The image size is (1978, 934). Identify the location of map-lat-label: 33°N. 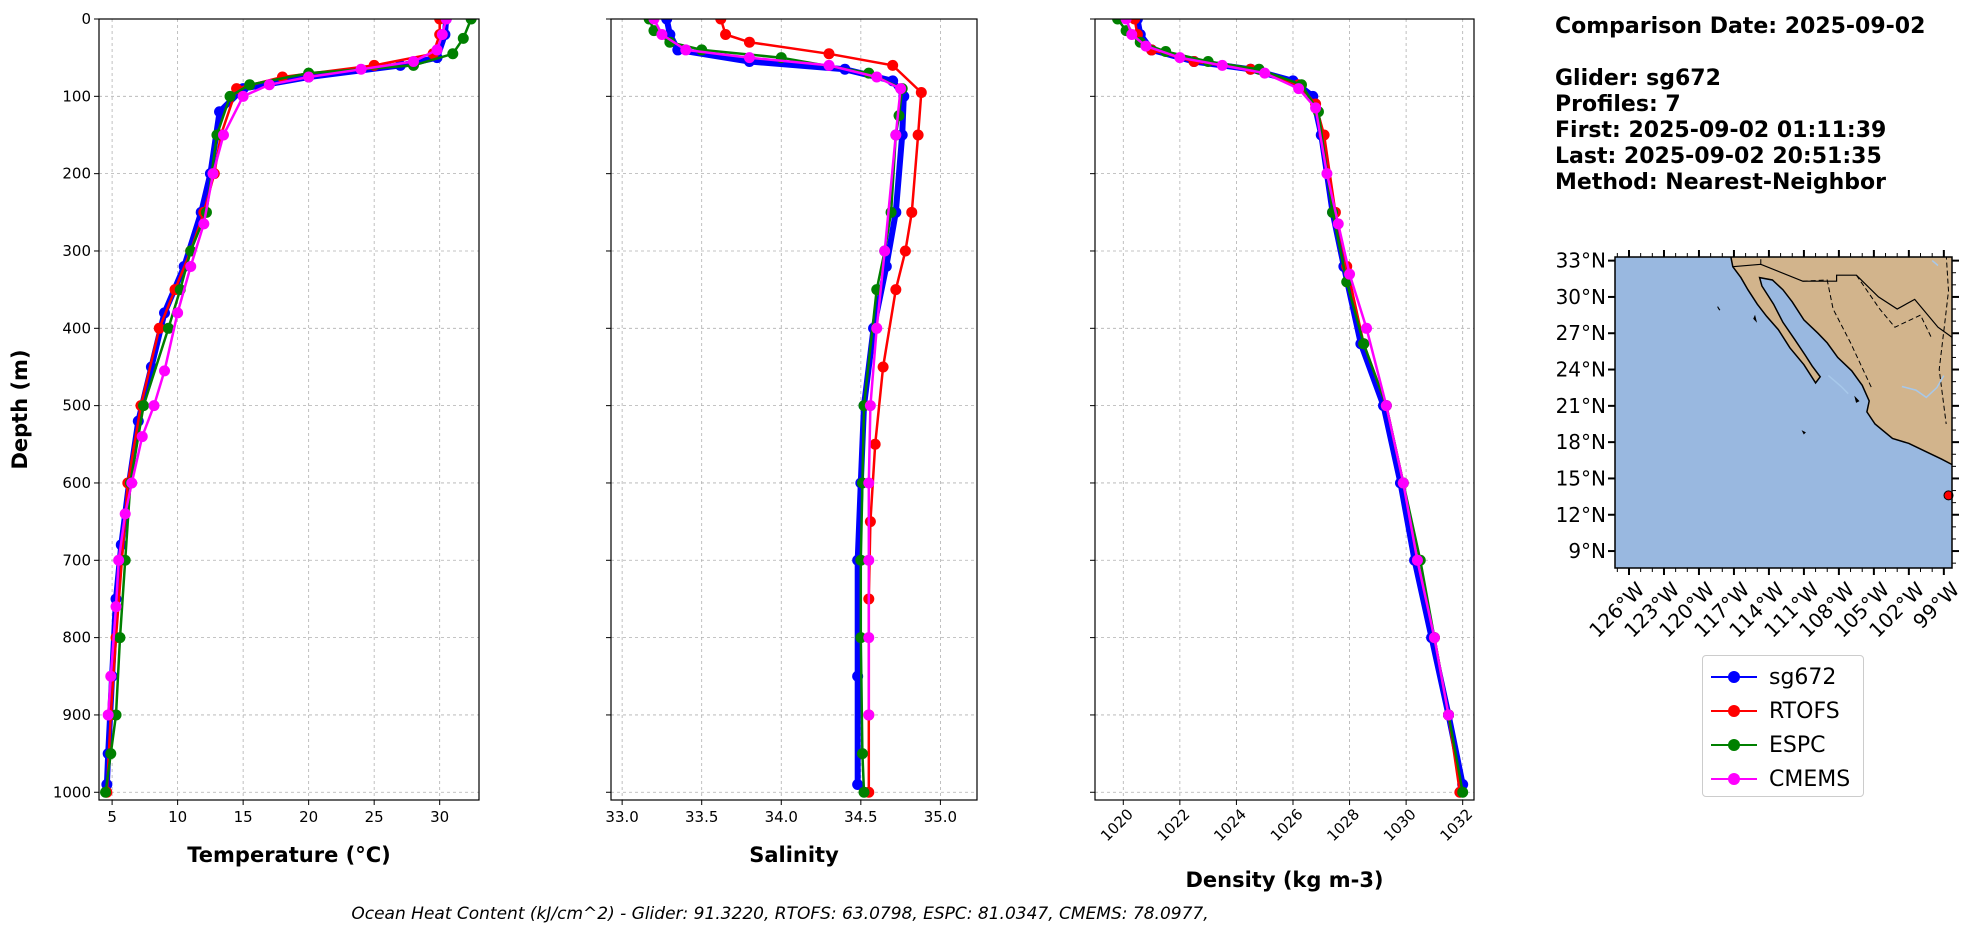
(1581, 261).